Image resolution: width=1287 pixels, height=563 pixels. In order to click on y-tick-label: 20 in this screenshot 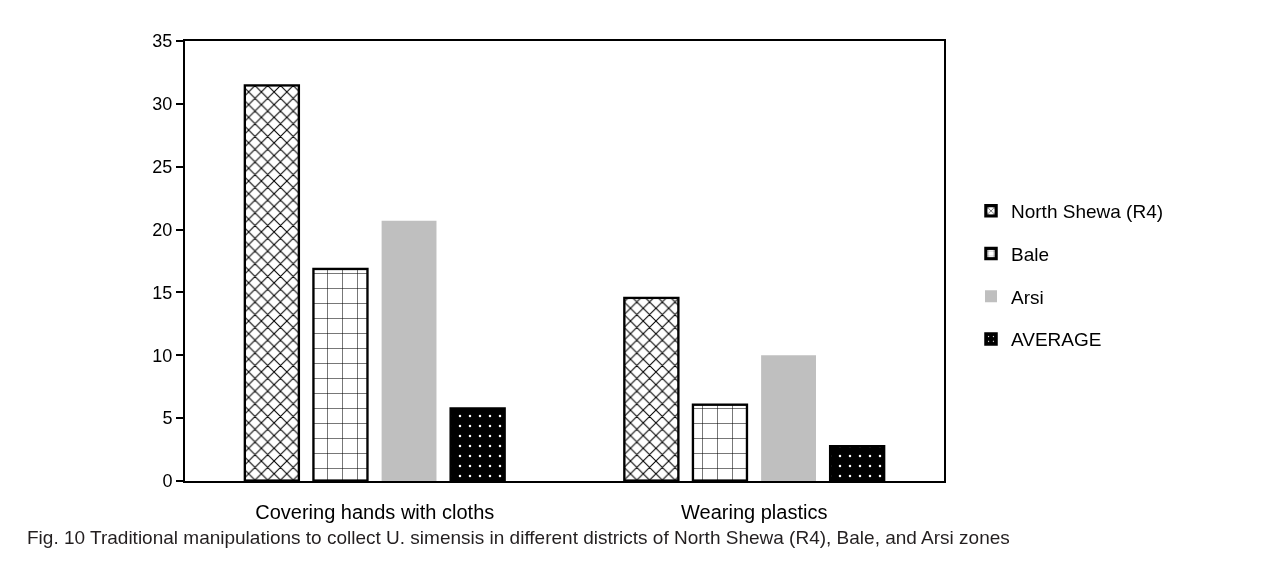, I will do `click(162, 229)`.